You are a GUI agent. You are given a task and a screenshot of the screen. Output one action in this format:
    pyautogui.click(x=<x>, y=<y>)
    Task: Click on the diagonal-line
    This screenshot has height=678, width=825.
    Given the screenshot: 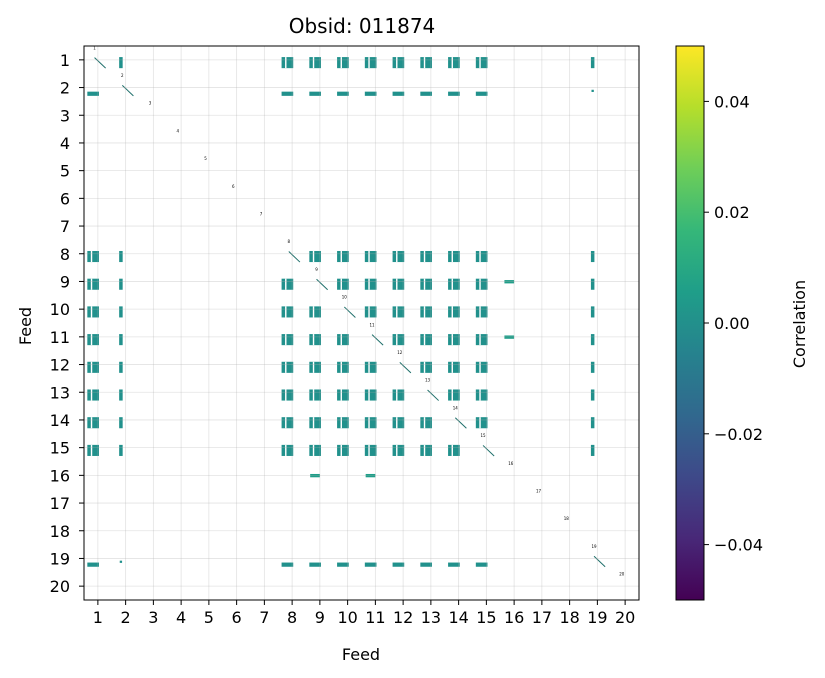 What is the action you would take?
    pyautogui.click(x=488, y=451)
    